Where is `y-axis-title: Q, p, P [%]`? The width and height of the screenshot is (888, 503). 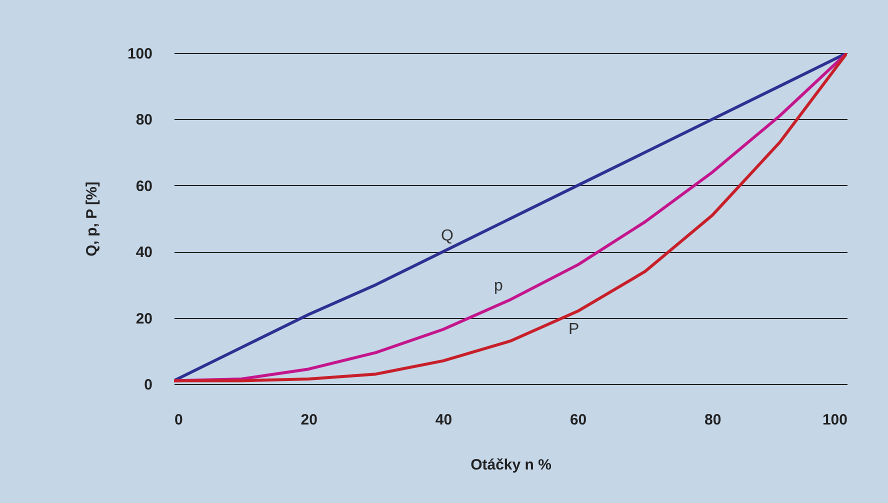
y-axis-title: Q, p, P [%] is located at coordinates (91, 219).